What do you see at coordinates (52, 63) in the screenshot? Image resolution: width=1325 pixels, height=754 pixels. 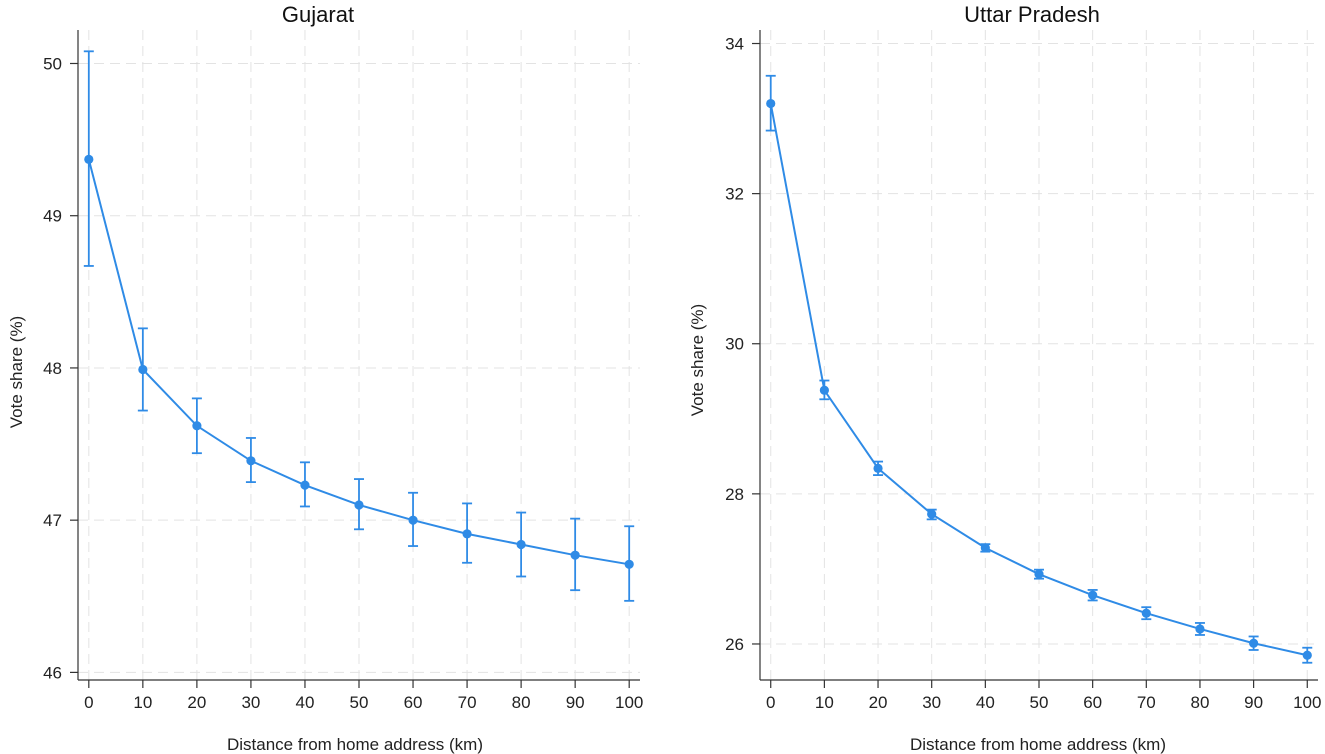 I see `y-tick-label: 50` at bounding box center [52, 63].